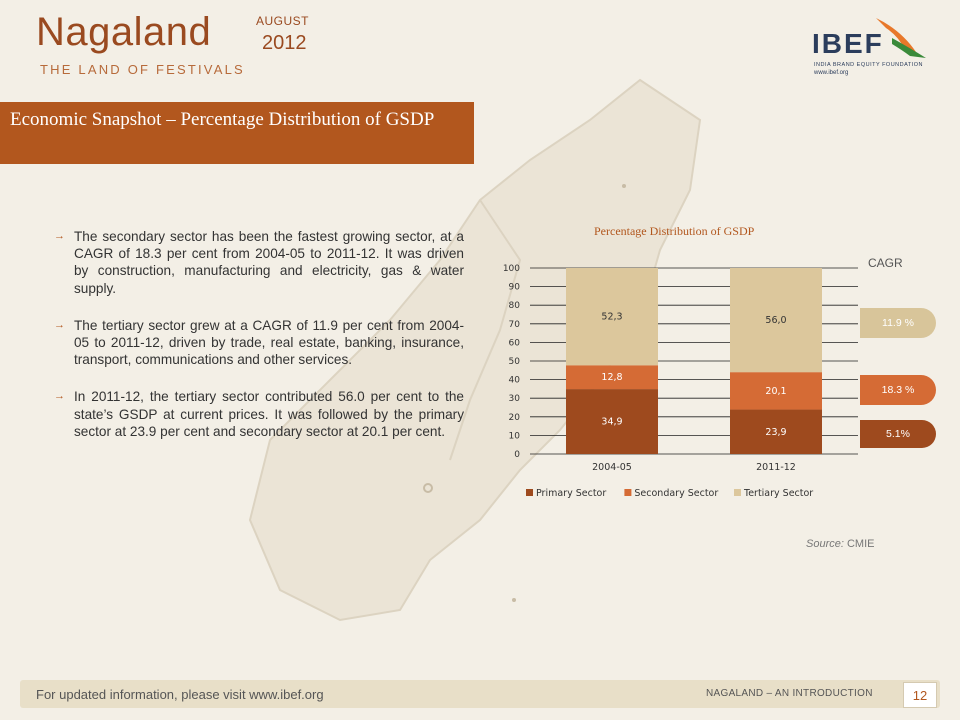 This screenshot has height=720, width=960. I want to click on x-tick-label: 2011-12, so click(776, 467).